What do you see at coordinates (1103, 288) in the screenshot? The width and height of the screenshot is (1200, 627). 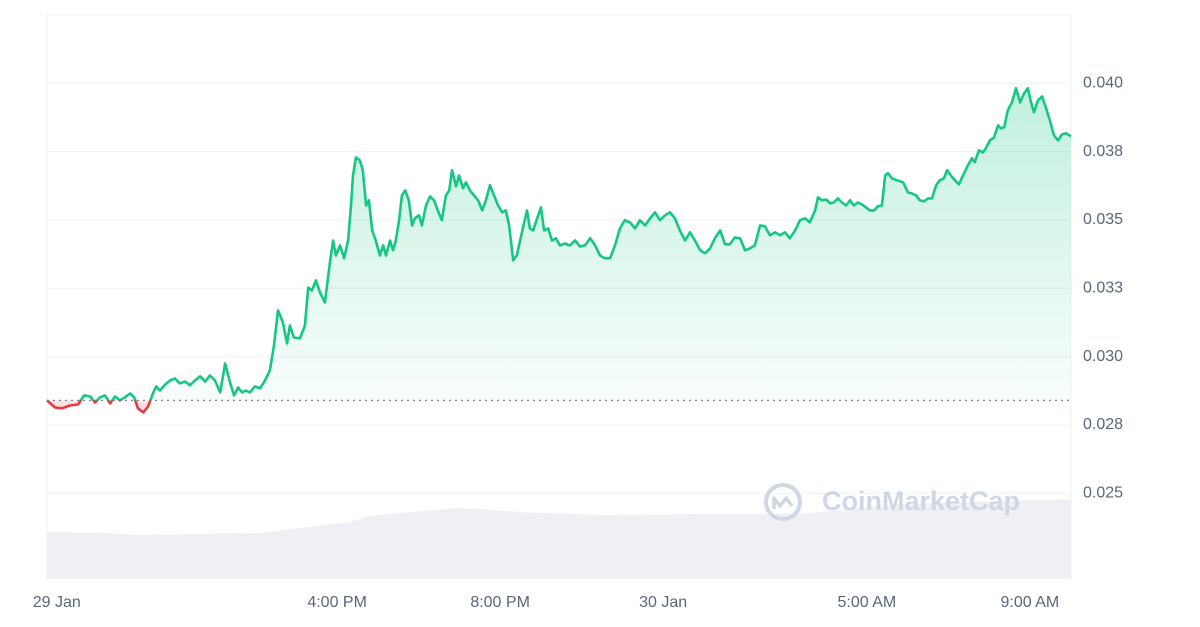 I see `y-tick-label: 0.033` at bounding box center [1103, 288].